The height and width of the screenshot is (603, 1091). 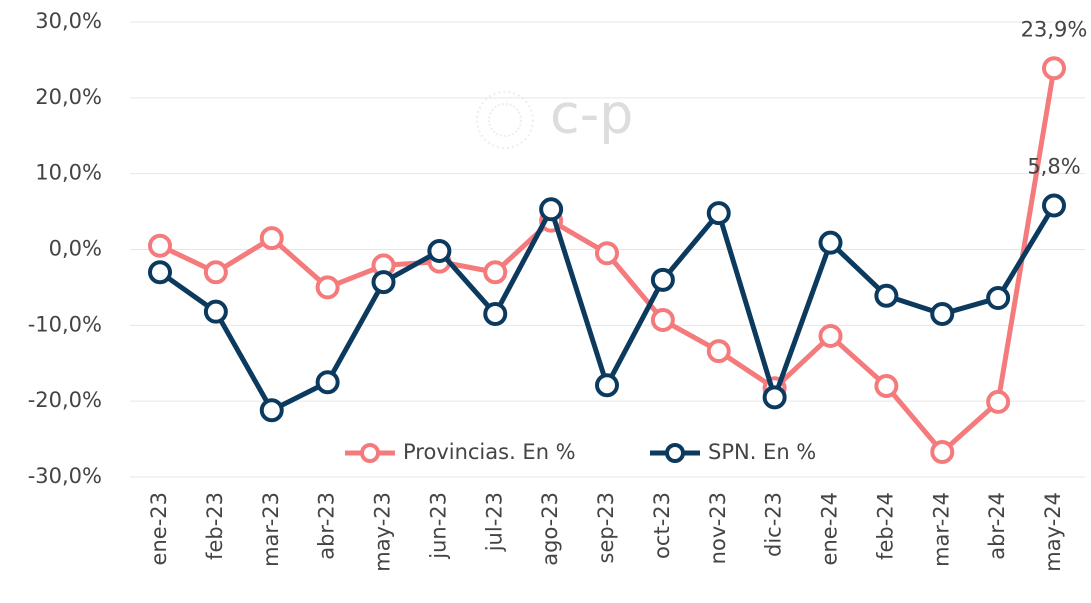 I want to click on x-tick-label: may-24, so click(x=1053, y=532).